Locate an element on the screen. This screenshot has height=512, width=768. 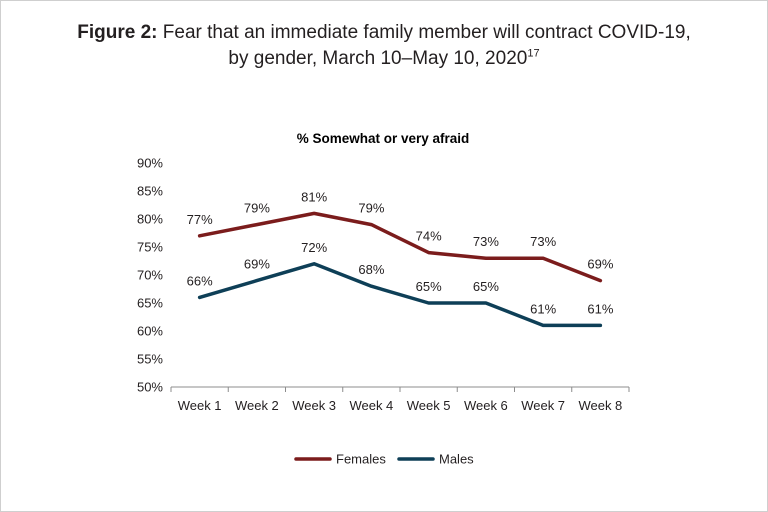
data-label: 77% is located at coordinates (200, 219).